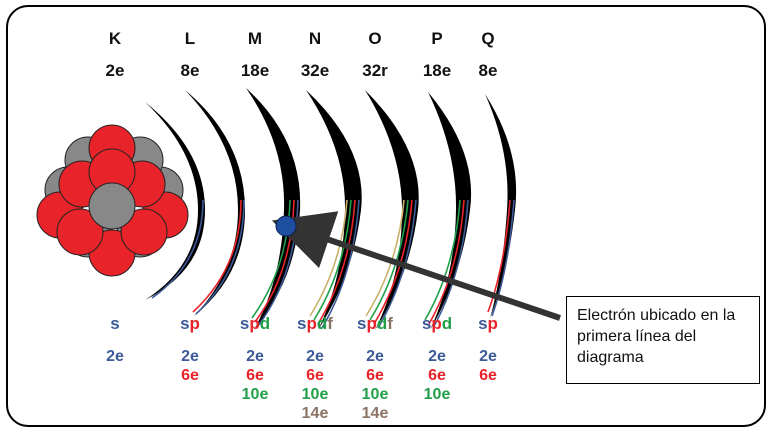 The image size is (775, 434). Describe the element at coordinates (255, 38) in the screenshot. I see `shell-letter: M` at that location.